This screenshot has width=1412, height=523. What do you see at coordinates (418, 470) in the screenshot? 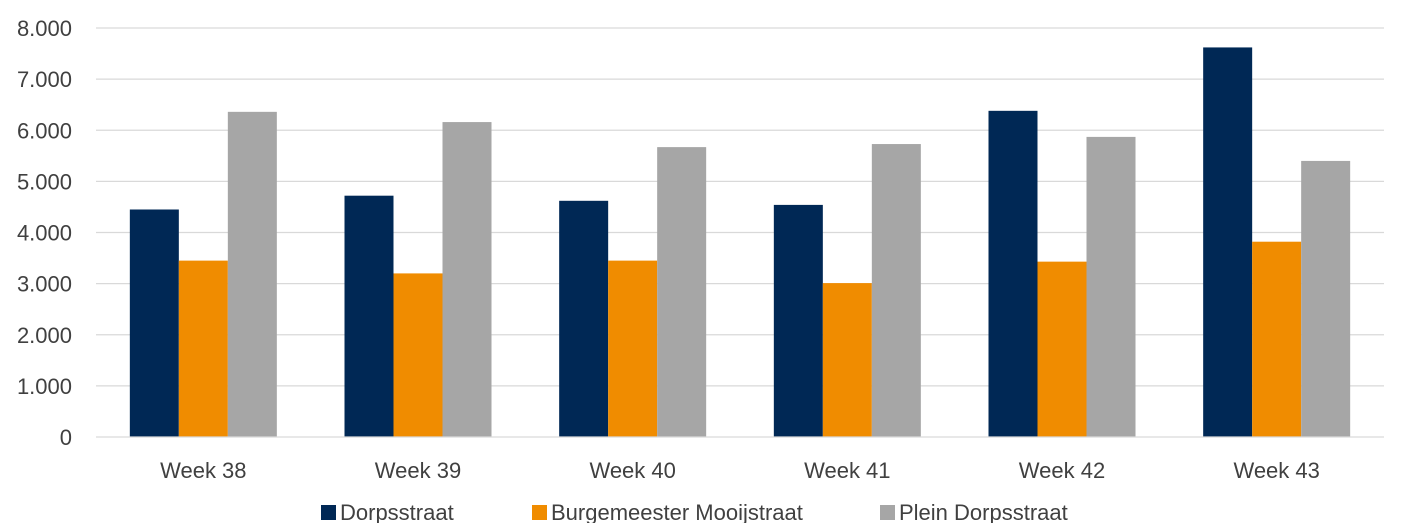
I see `x-tick-label: Week 39` at bounding box center [418, 470].